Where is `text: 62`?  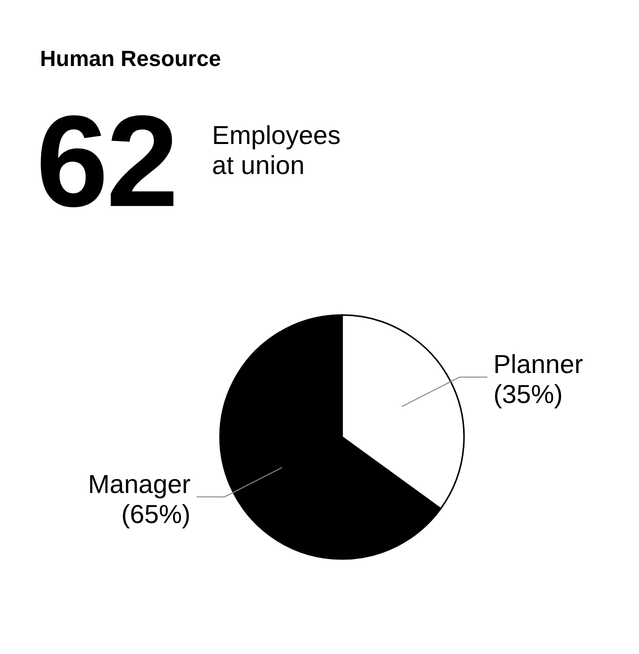 text: 62 is located at coordinates (106, 161).